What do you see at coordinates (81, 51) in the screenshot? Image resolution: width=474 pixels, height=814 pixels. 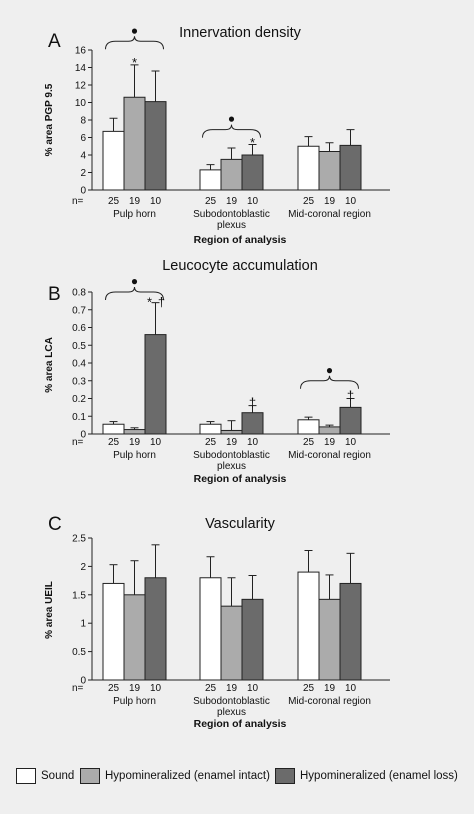 I see `y-tick-label: 16` at bounding box center [81, 51].